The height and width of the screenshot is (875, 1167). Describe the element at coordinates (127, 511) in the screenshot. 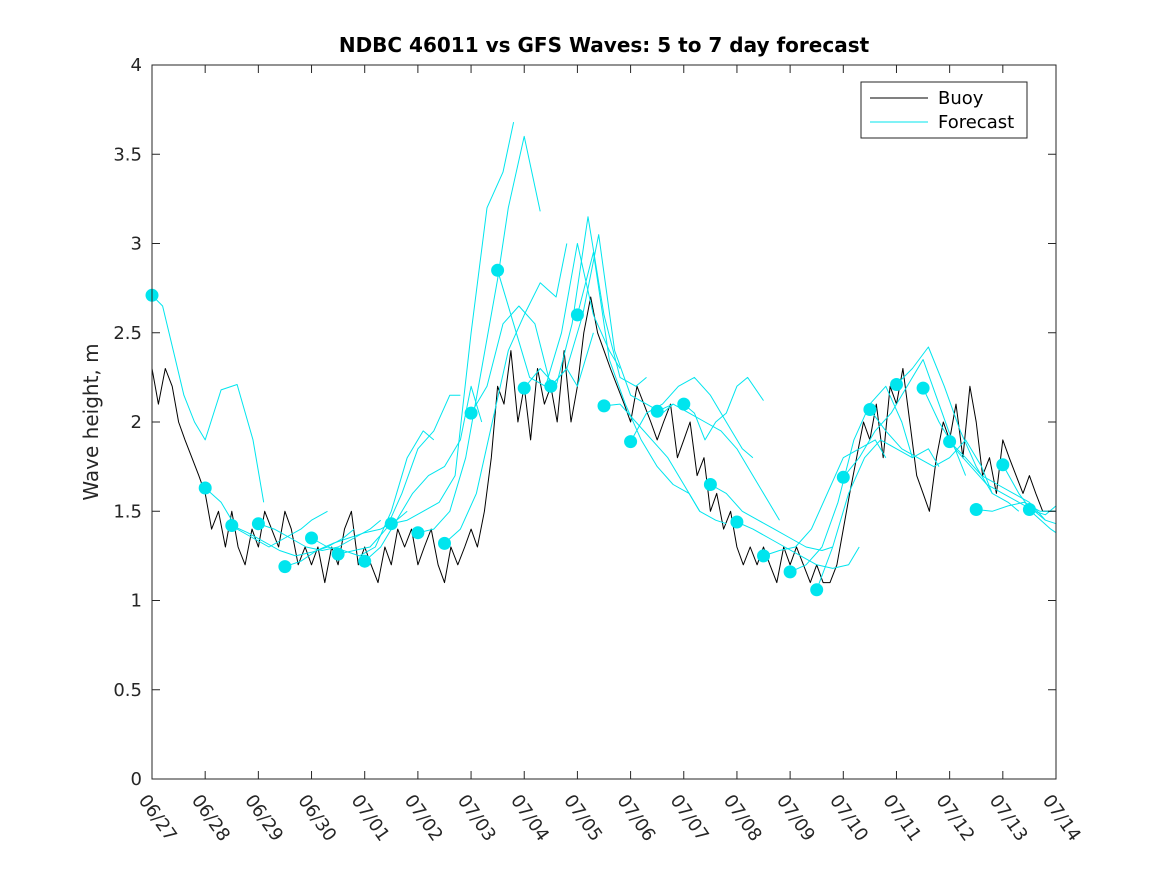

I see `y-tick-label: 1.5` at that location.